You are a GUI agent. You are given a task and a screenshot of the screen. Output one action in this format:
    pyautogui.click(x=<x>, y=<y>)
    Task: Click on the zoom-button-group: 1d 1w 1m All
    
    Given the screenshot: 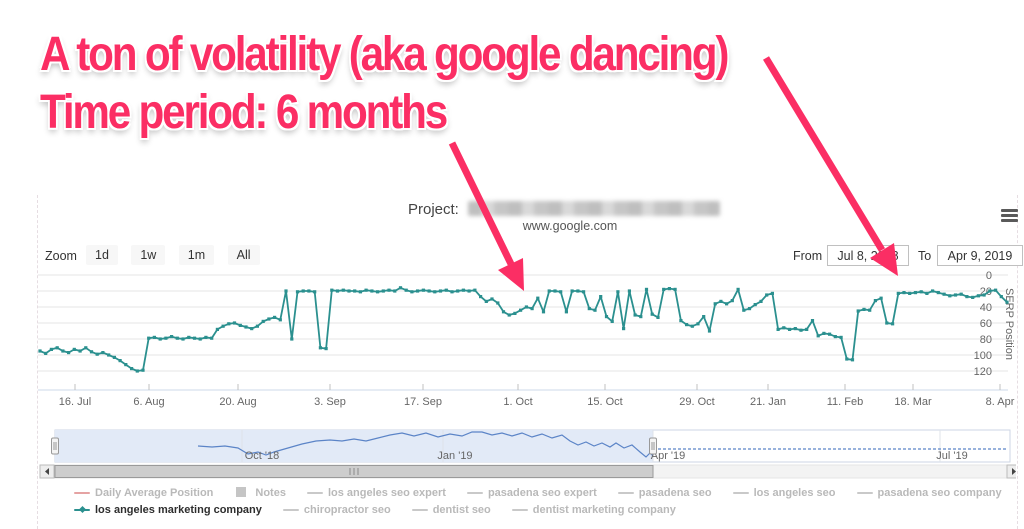 What is the action you would take?
    pyautogui.click(x=177, y=255)
    